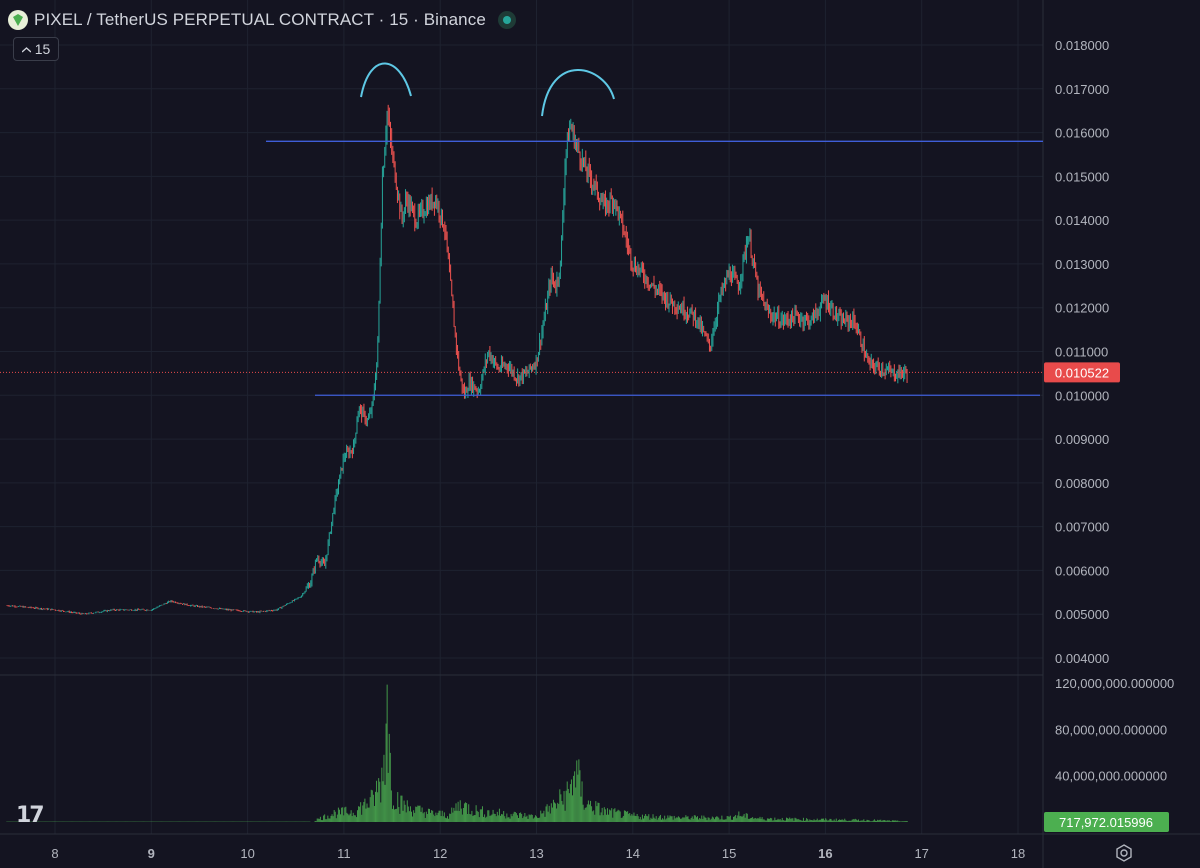 This screenshot has height=868, width=1200. I want to click on price-tick-label: 0.015000, so click(1082, 176).